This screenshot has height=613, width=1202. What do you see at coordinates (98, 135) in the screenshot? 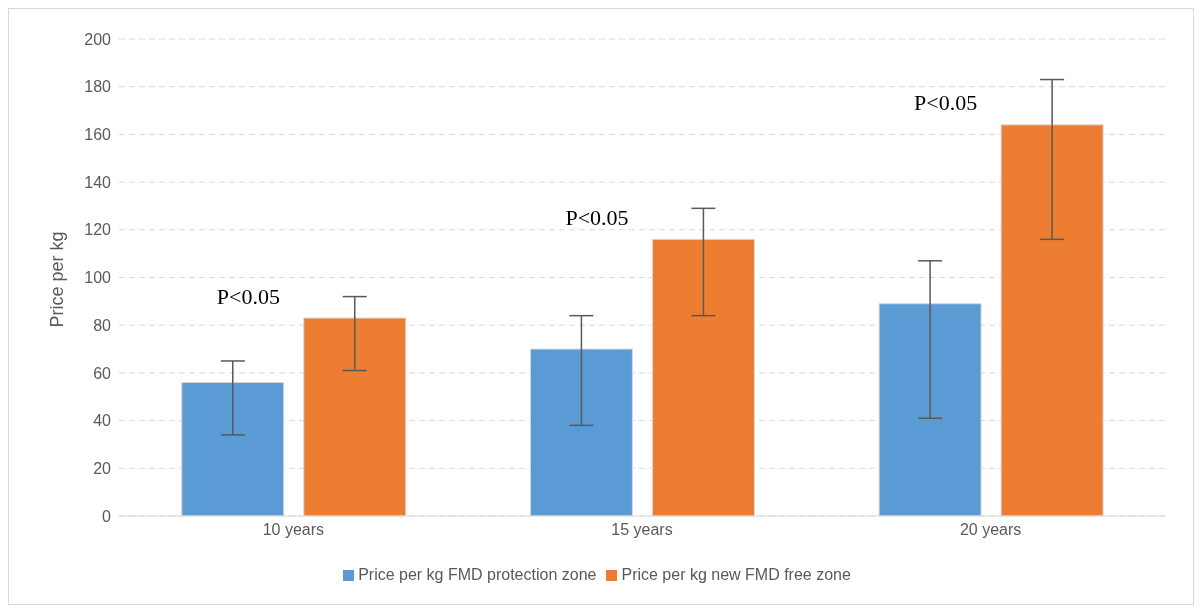
I see `y-tick-label: 160` at bounding box center [98, 135].